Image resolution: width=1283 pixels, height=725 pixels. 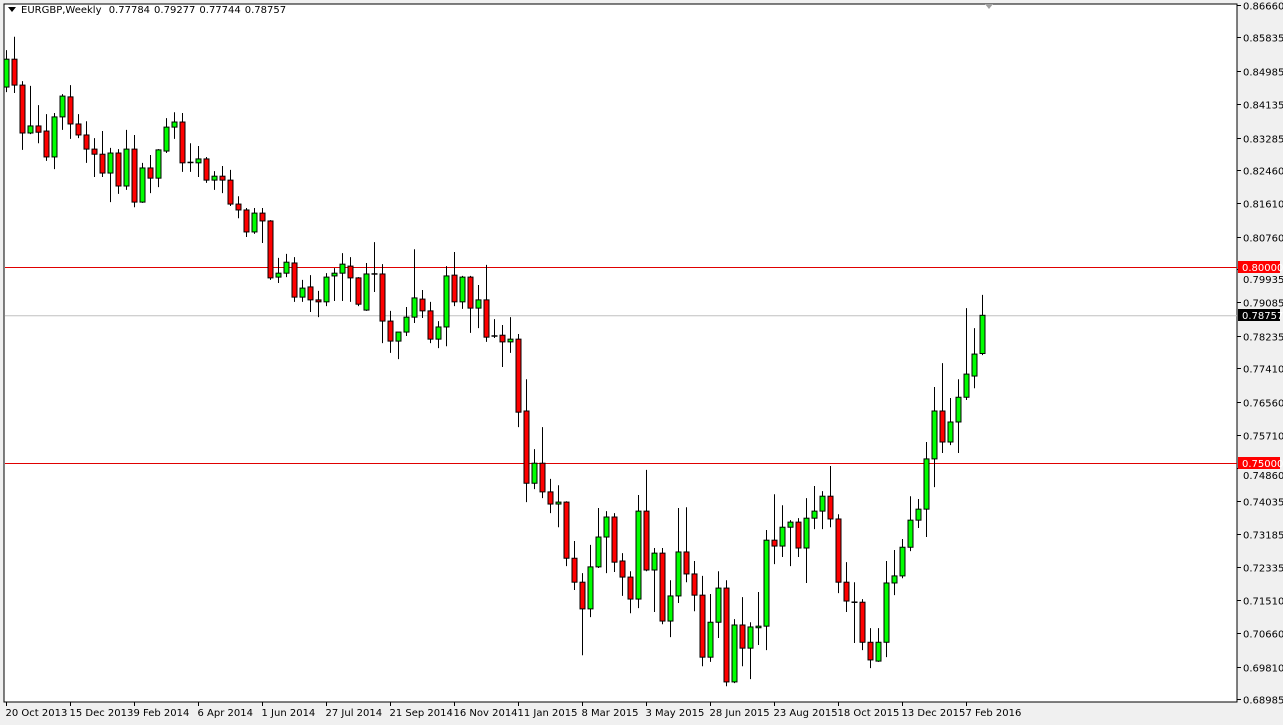 I want to click on y-tick-label: 0.84135, so click(x=1263, y=106).